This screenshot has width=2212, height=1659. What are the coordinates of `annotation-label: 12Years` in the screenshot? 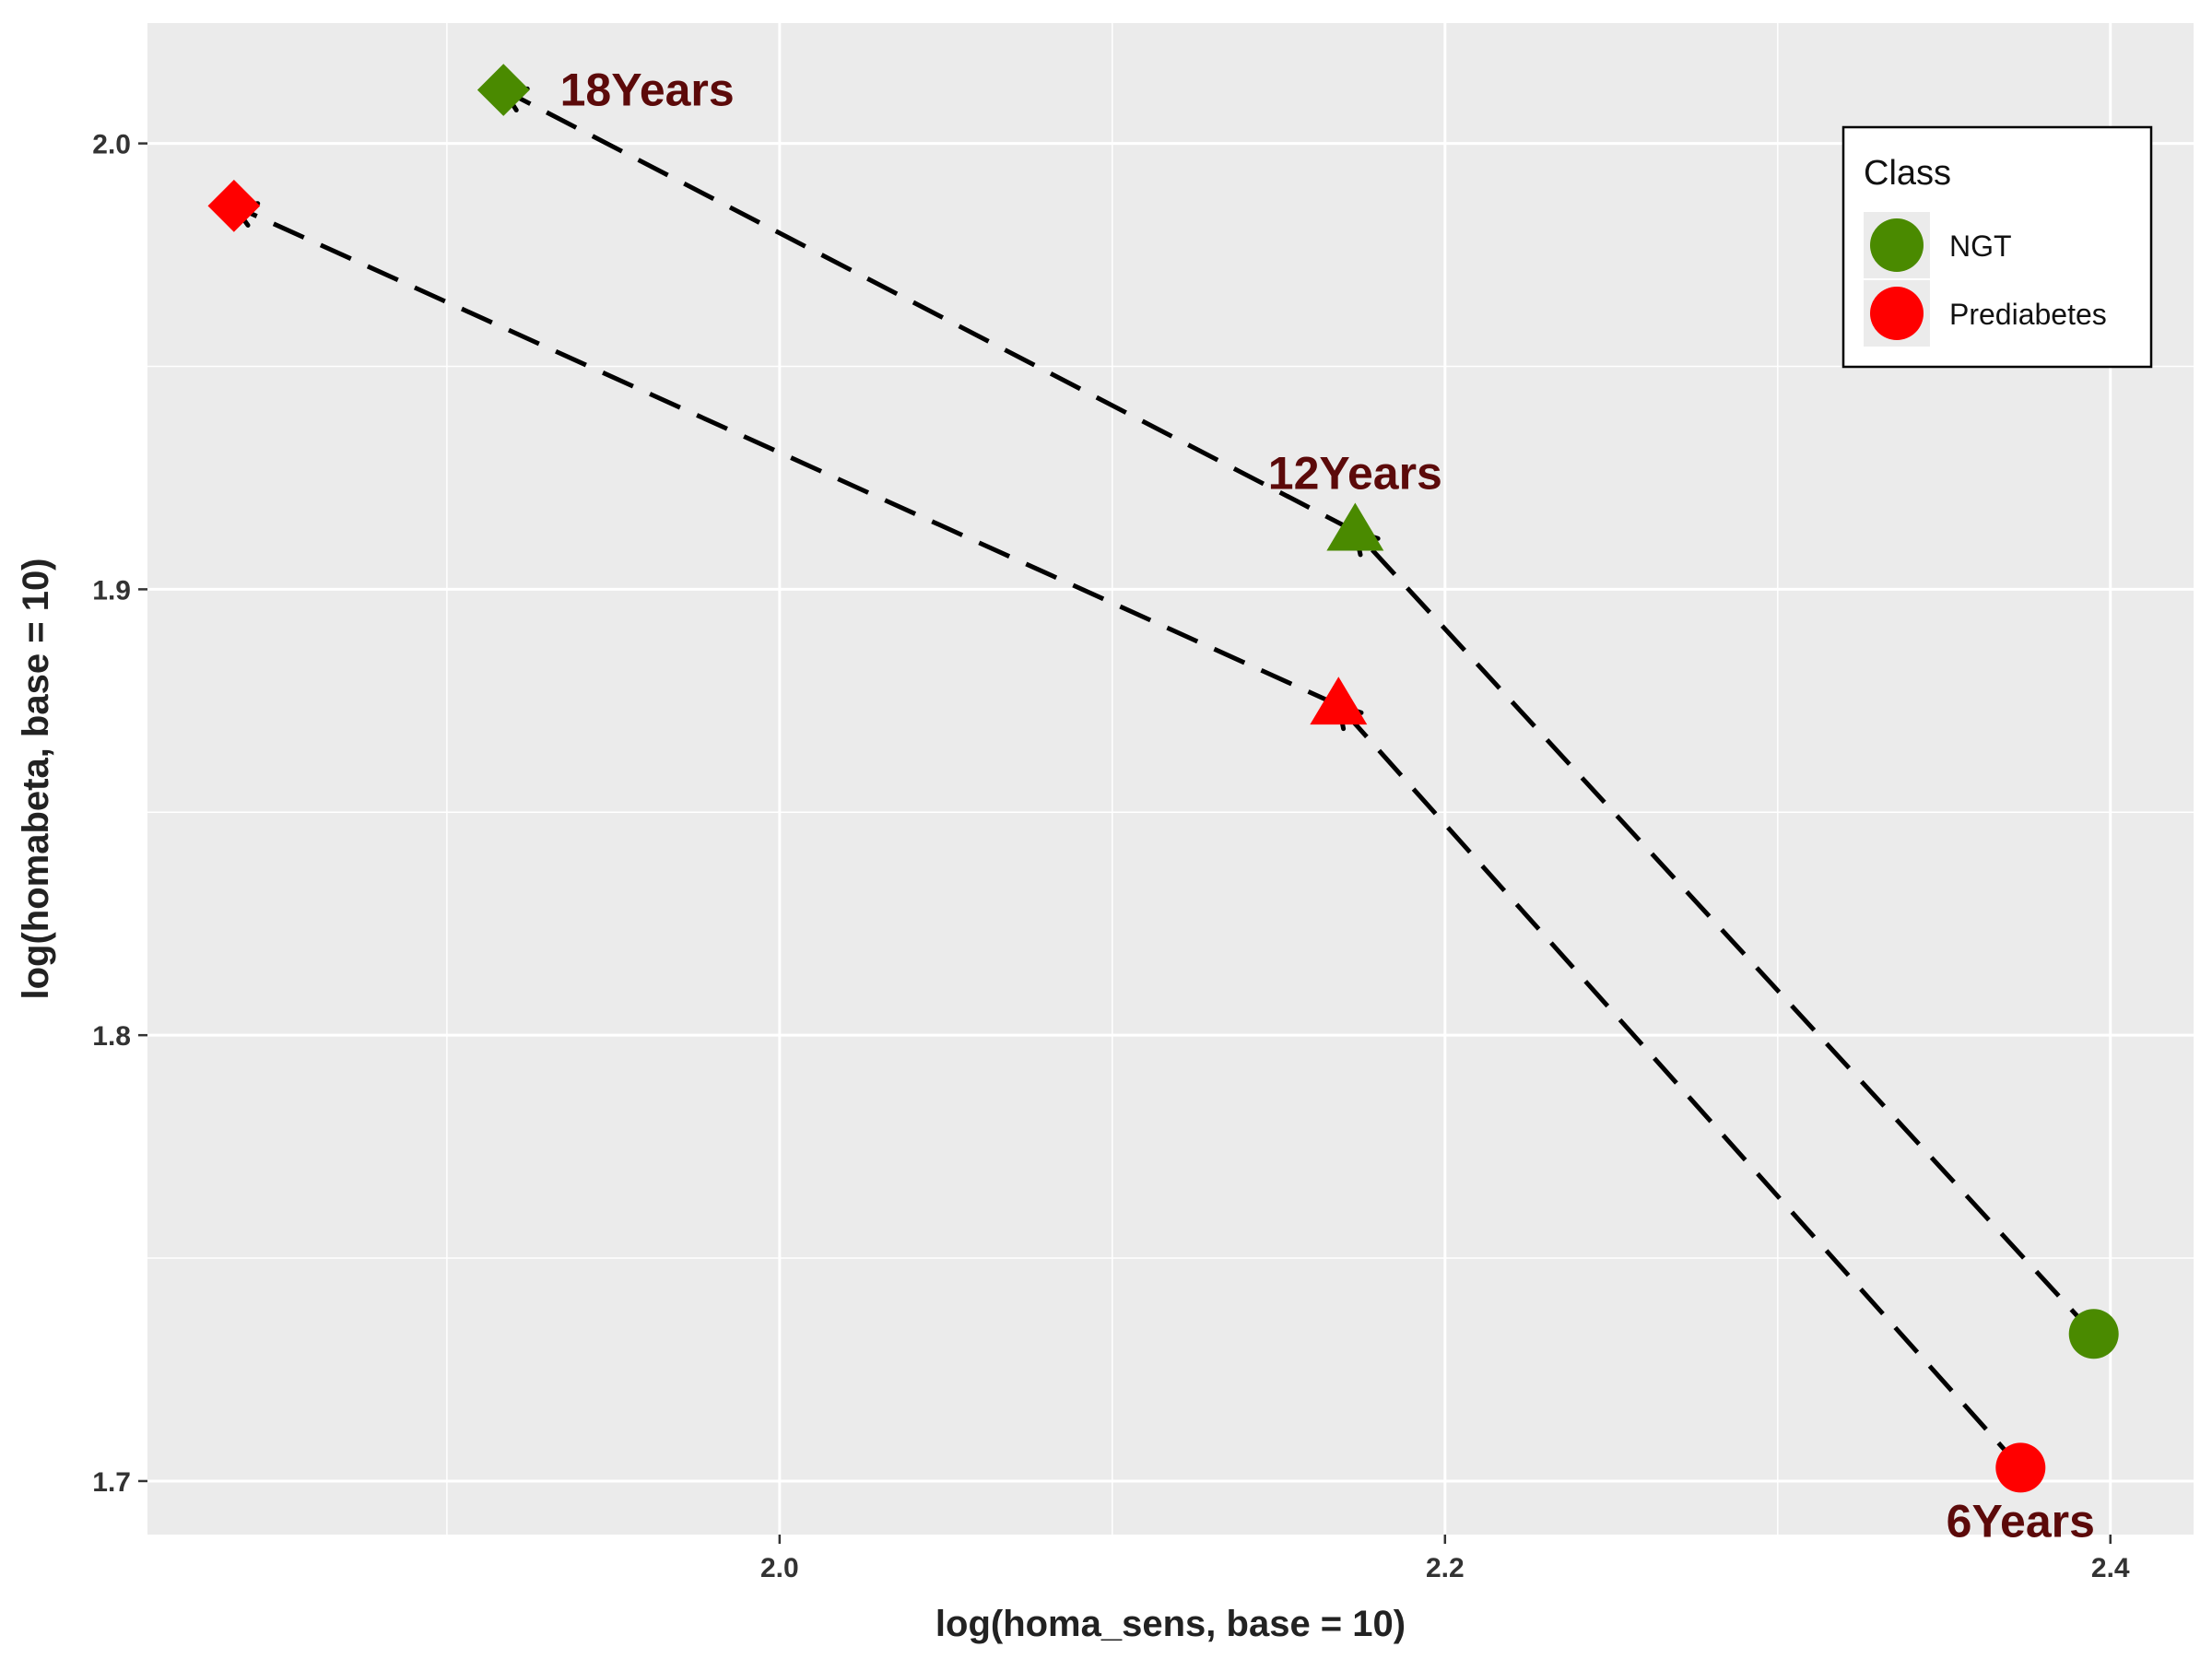 It's located at (1355, 474).